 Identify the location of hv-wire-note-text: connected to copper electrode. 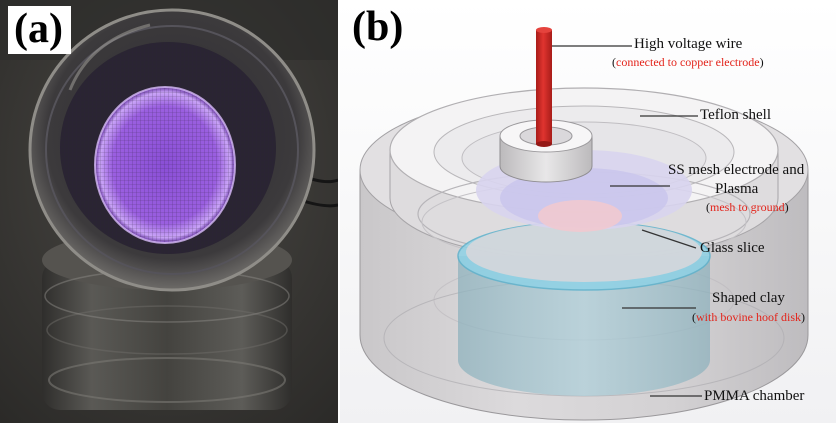
(688, 62).